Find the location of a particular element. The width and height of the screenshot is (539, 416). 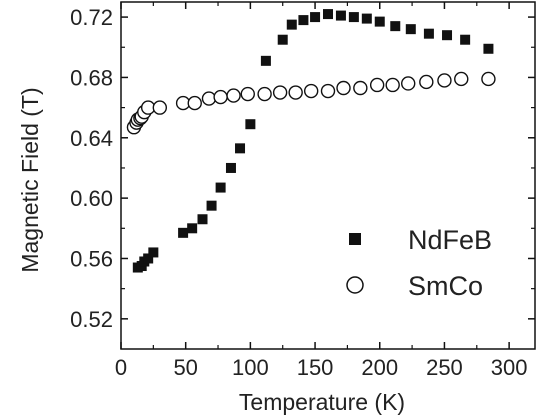

legend-item-smco: SmCo is located at coordinates (414, 286).